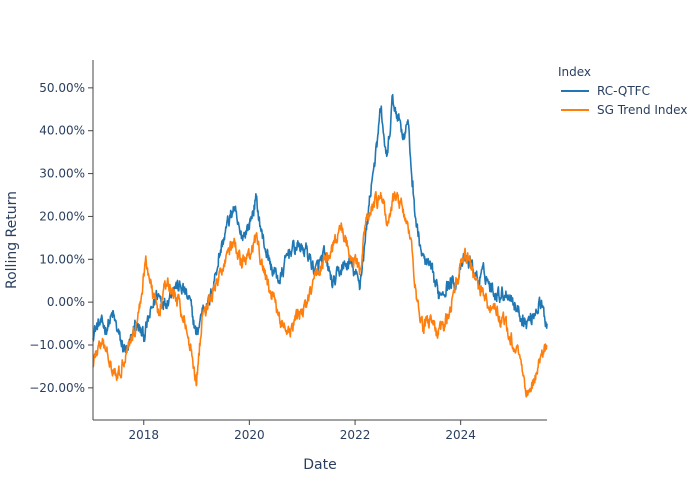  What do you see at coordinates (62, 174) in the screenshot?
I see `y-tick-label: 30.00%` at bounding box center [62, 174].